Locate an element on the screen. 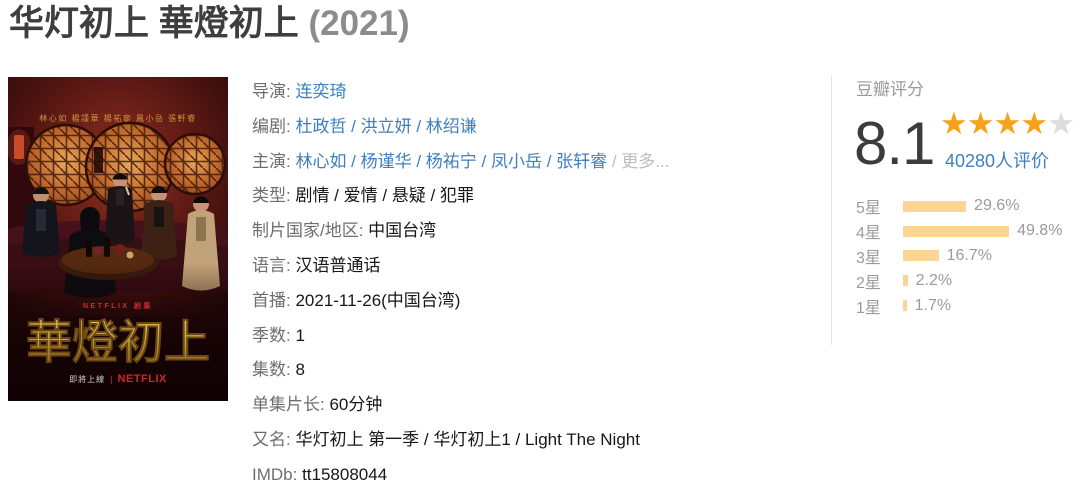  info-row: 语言: 汉语普通话 is located at coordinates (460, 266).